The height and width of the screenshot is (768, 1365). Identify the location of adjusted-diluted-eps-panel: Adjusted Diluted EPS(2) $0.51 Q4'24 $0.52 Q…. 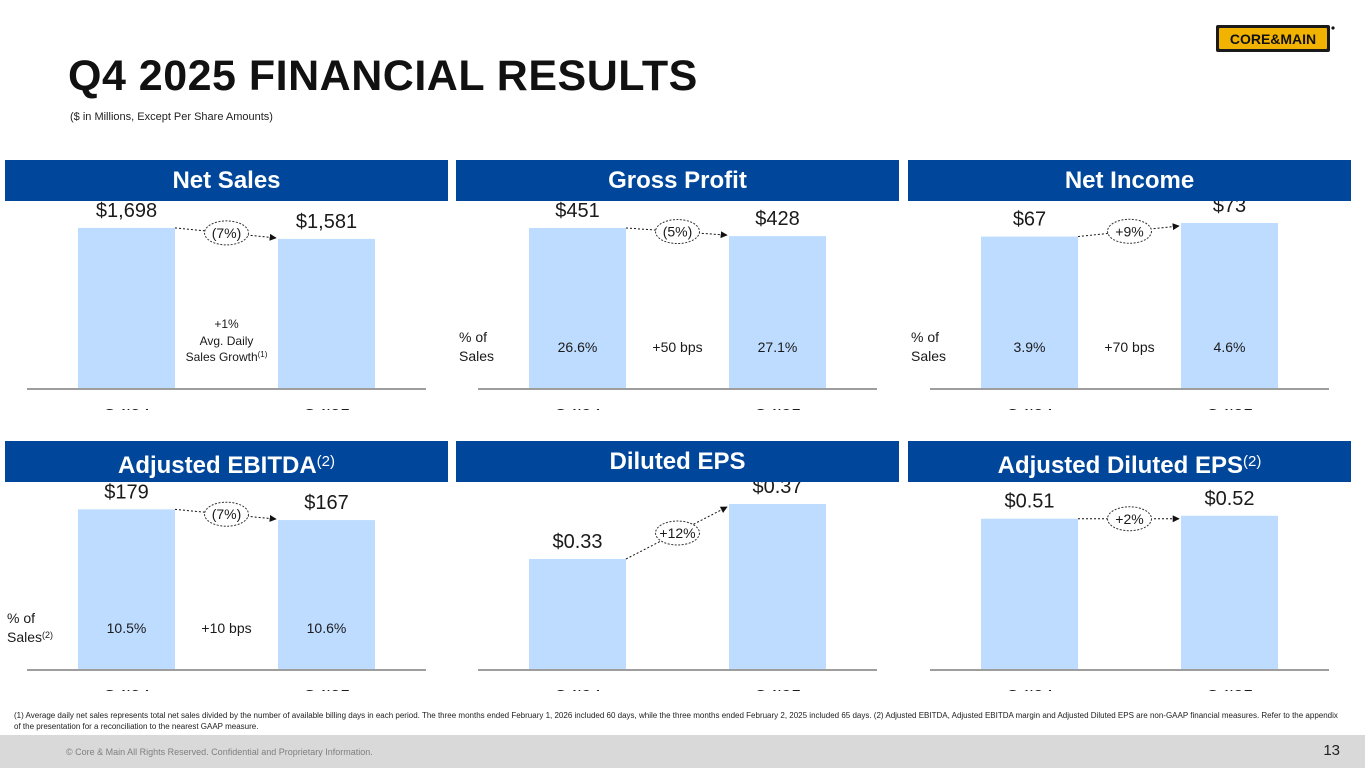
(1129, 566).